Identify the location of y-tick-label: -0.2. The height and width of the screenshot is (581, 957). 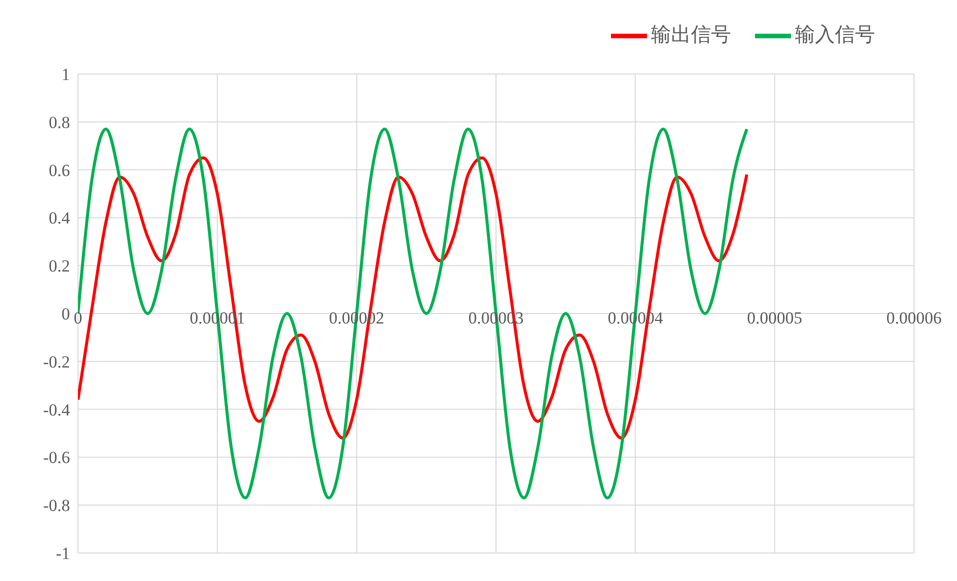
(56, 362).